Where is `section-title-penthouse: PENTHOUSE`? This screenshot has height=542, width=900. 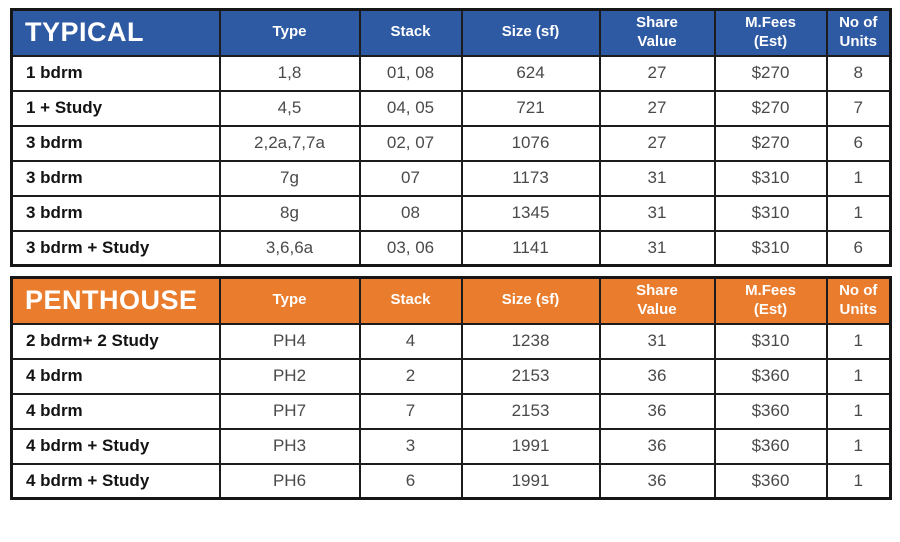 section-title-penthouse: PENTHOUSE is located at coordinates (115, 300).